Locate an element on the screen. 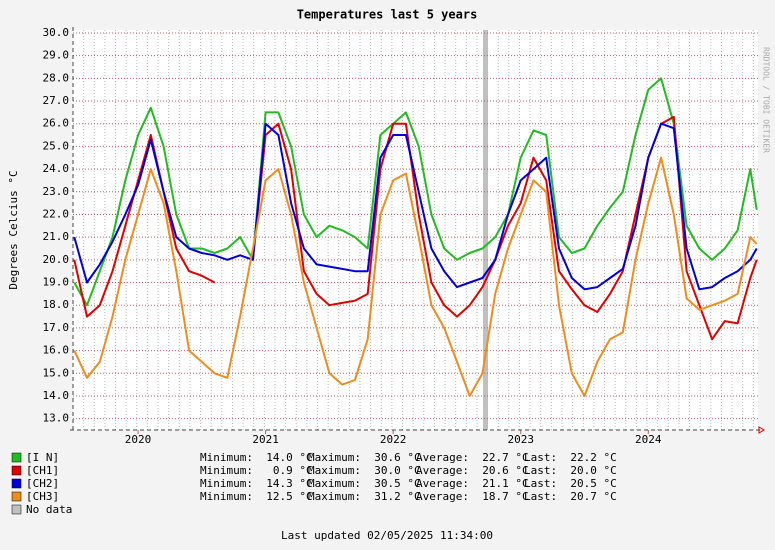 The width and height of the screenshot is (775, 550). x-tick-label: 2021 is located at coordinates (265, 439).